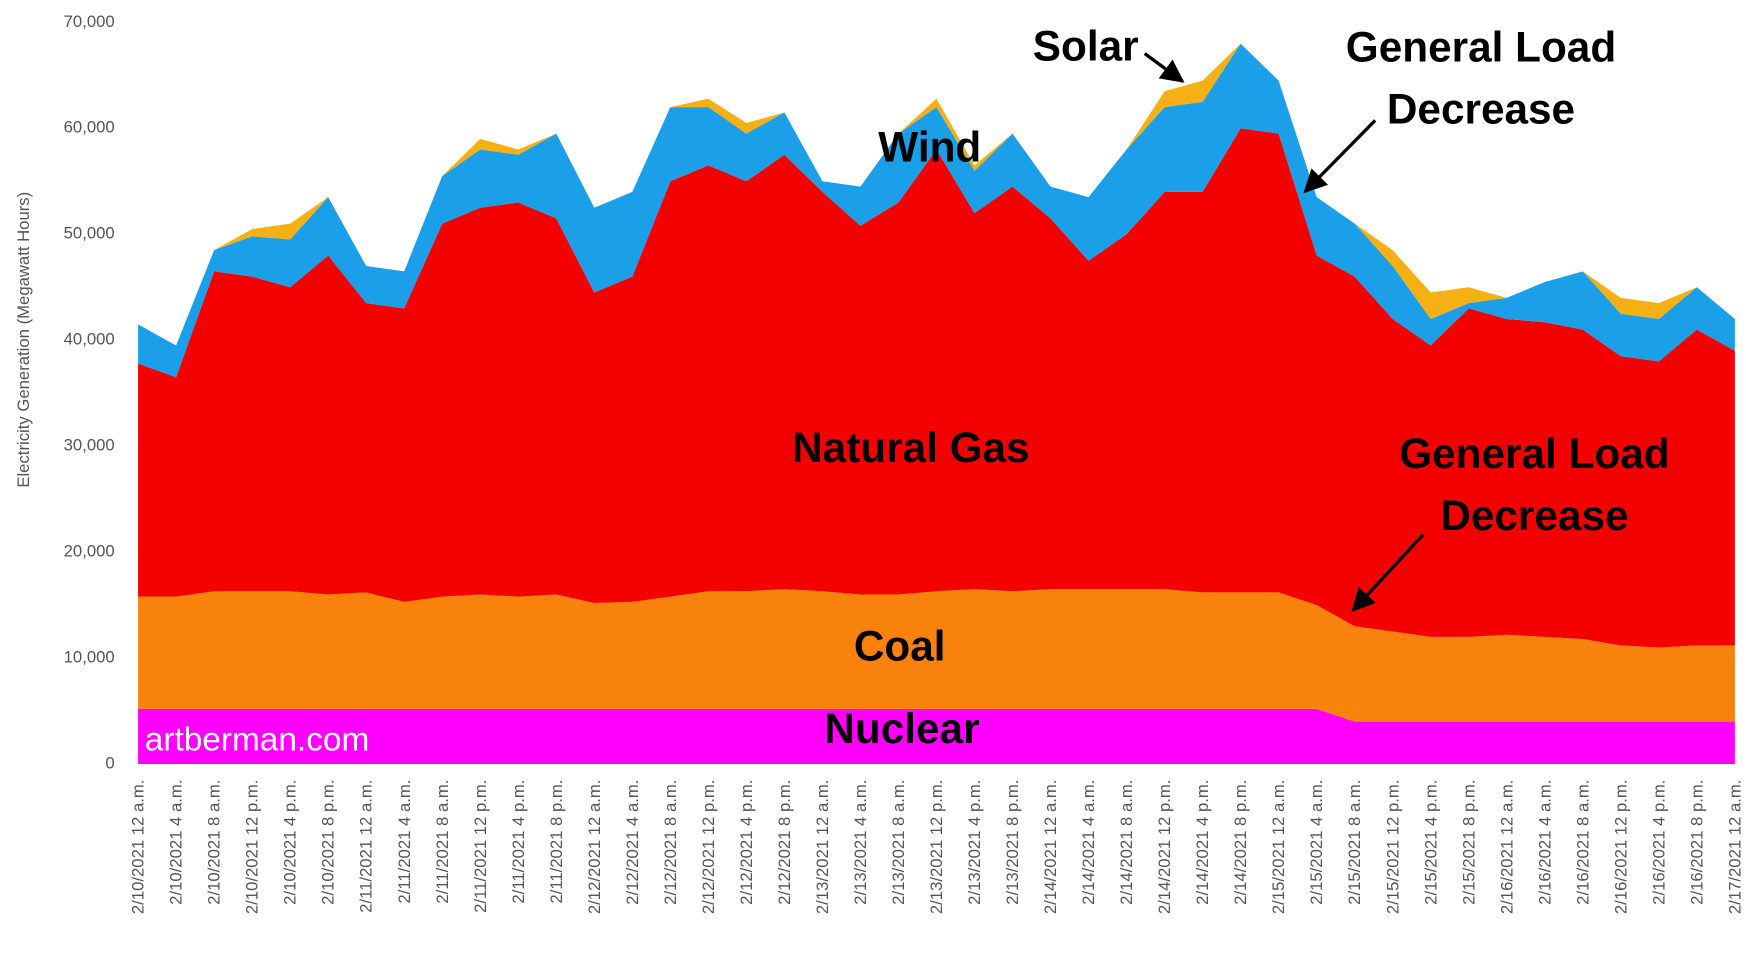 The height and width of the screenshot is (979, 1746). I want to click on watermark: artberman.com, so click(257, 740).